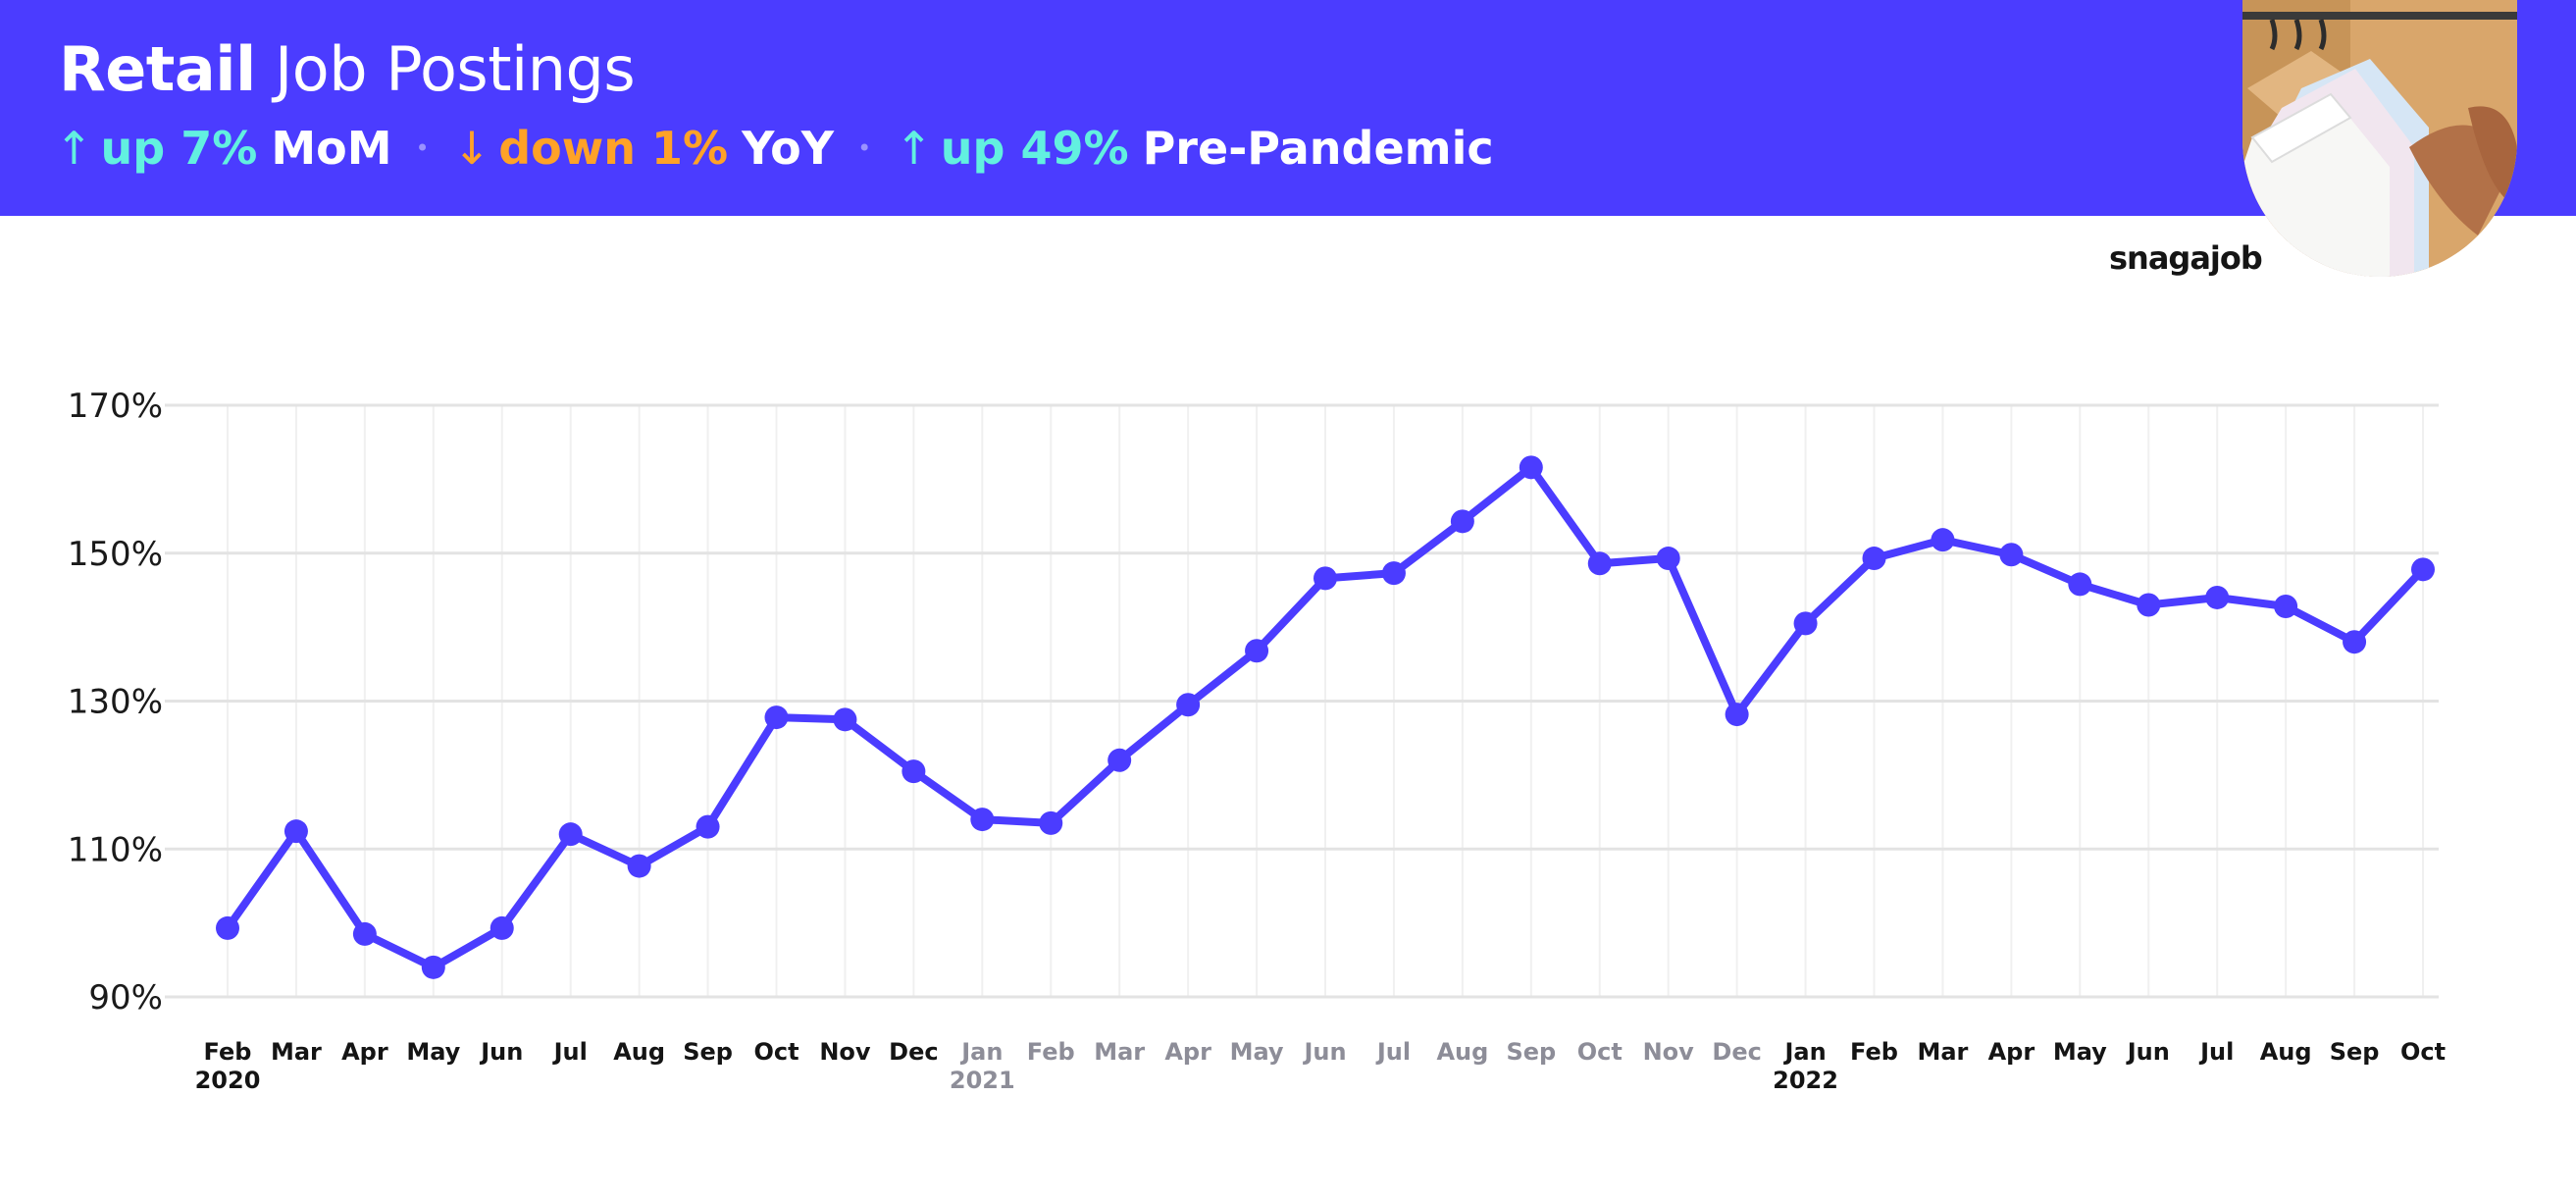  I want to click on y-tick-label: 130%, so click(115, 702).